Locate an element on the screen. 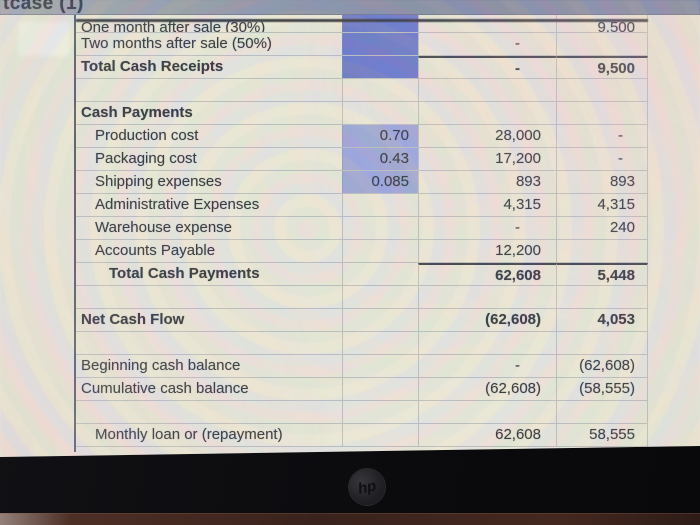 This screenshot has height=525, width=700. table-row: Total Cash Payments 62,608 5,448 is located at coordinates (362, 274).